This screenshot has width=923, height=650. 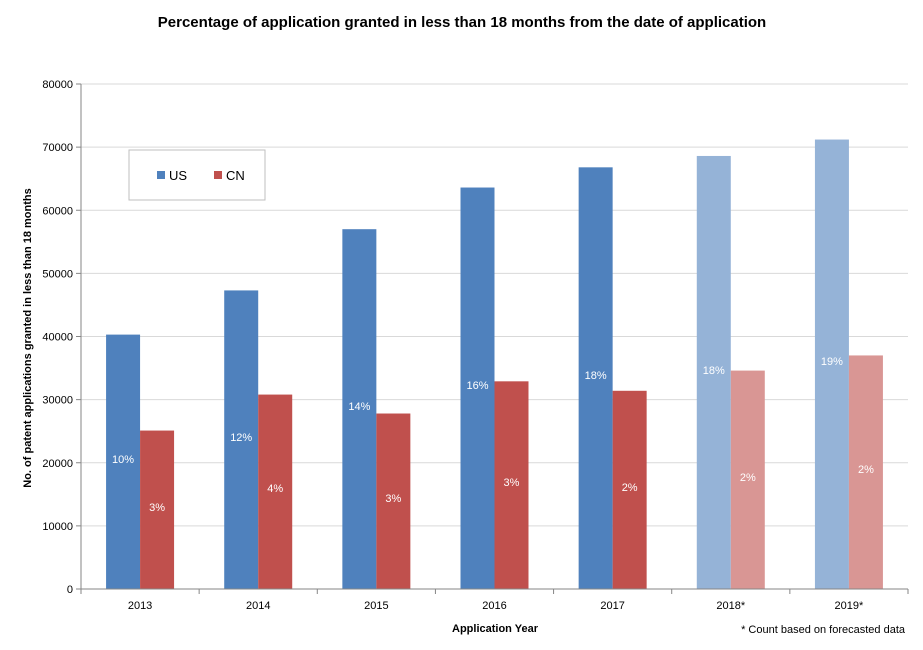 What do you see at coordinates (178, 175) in the screenshot?
I see `legend-label-us: US` at bounding box center [178, 175].